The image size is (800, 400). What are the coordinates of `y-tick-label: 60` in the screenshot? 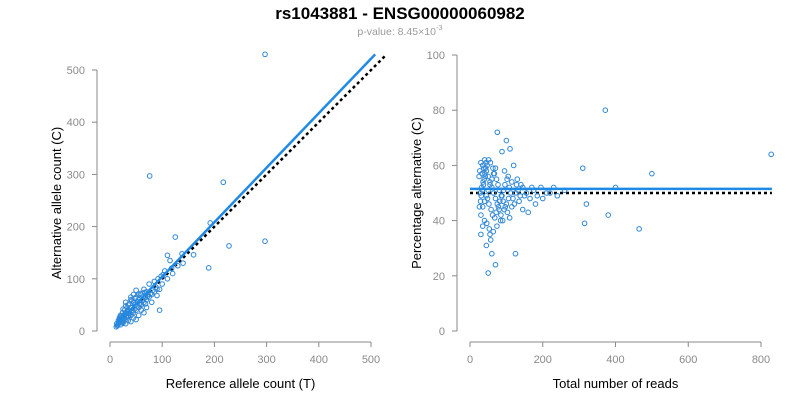 It's located at (439, 166).